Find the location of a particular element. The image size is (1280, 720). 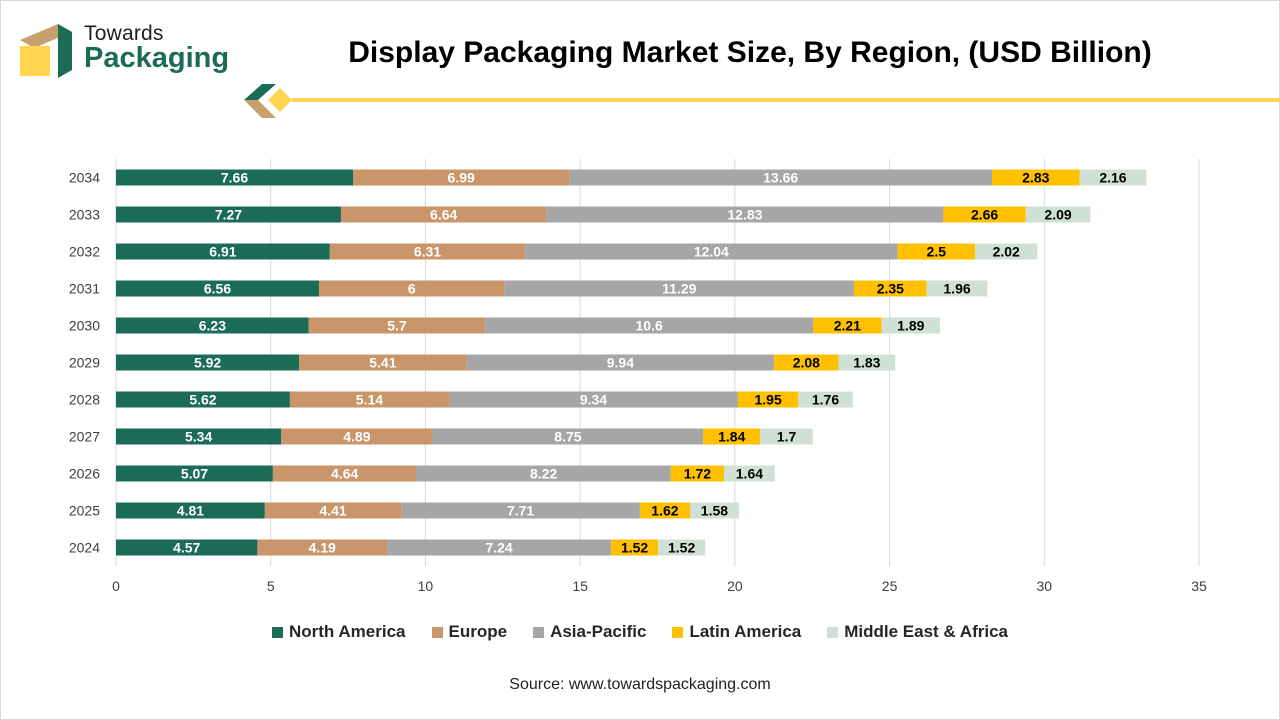

data-label: 12.83 is located at coordinates (744, 215).